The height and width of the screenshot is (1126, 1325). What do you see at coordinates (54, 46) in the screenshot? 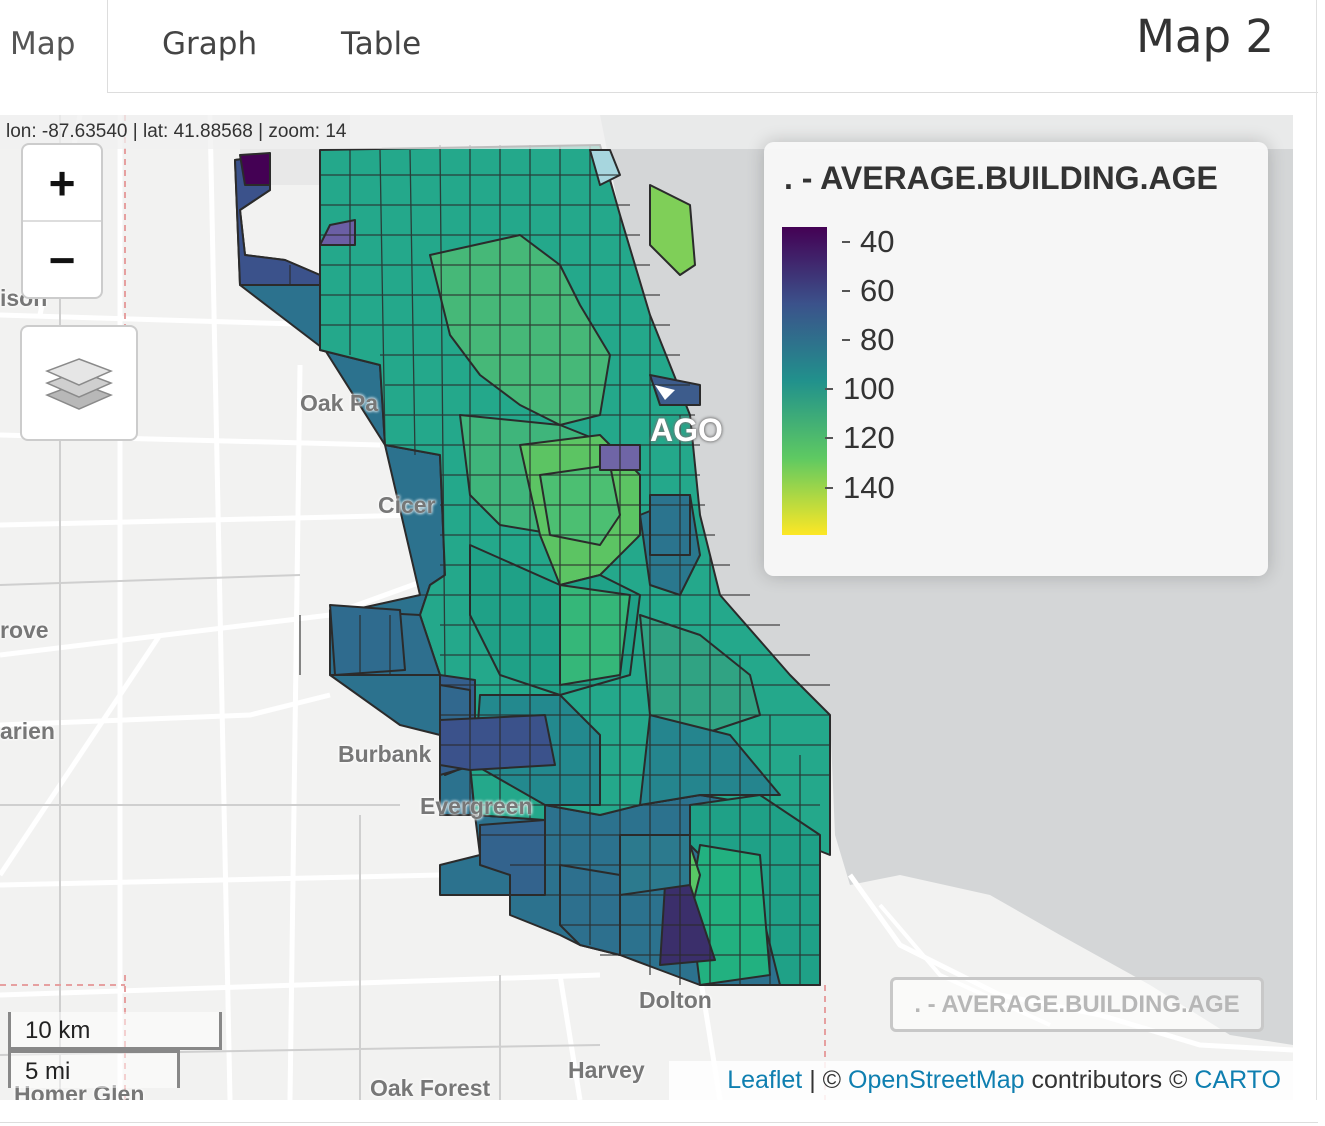
I see `tab-map: Map` at bounding box center [54, 46].